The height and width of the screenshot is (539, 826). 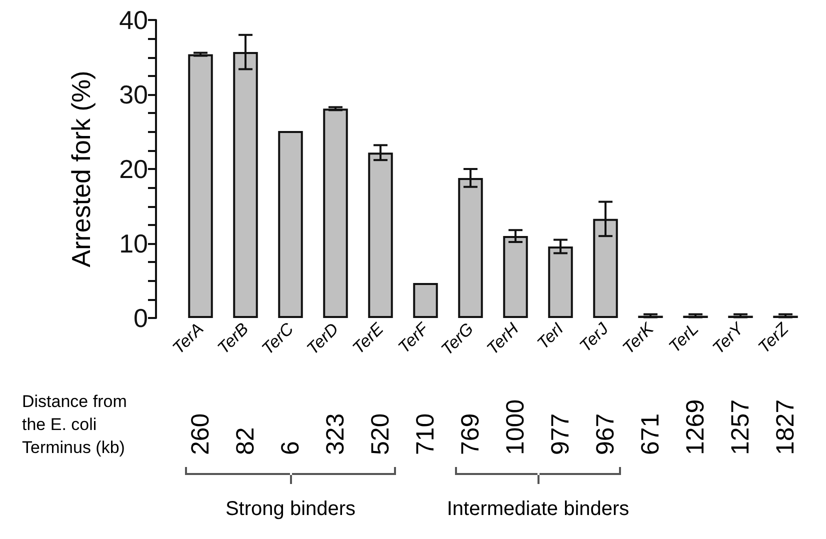 What do you see at coordinates (133, 243) in the screenshot?
I see `y-tick-label: 10` at bounding box center [133, 243].